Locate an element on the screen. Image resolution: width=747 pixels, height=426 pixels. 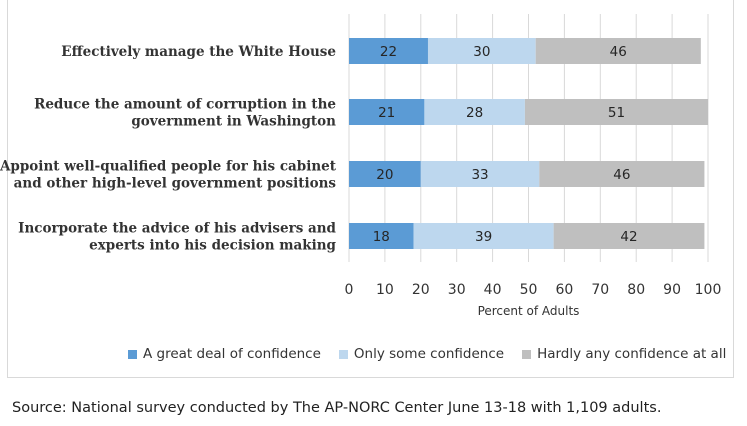
x-tick-label: 10 is located at coordinates (385, 290).